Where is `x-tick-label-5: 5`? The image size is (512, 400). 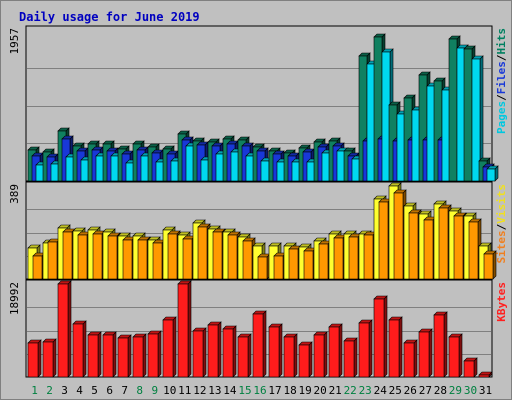
x-tick-label-5: 5 is located at coordinates (94, 390).